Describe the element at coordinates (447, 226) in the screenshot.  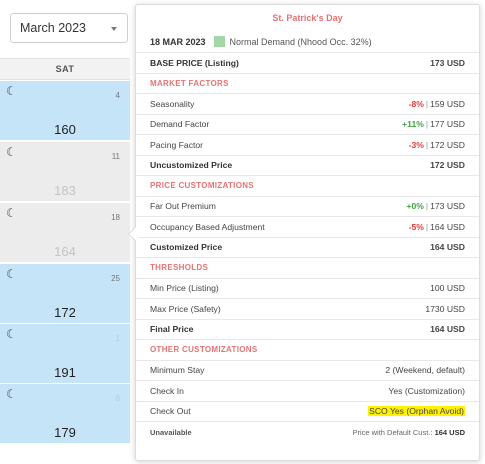
I see `occupancy-adjustment-value: 164 USD` at that location.